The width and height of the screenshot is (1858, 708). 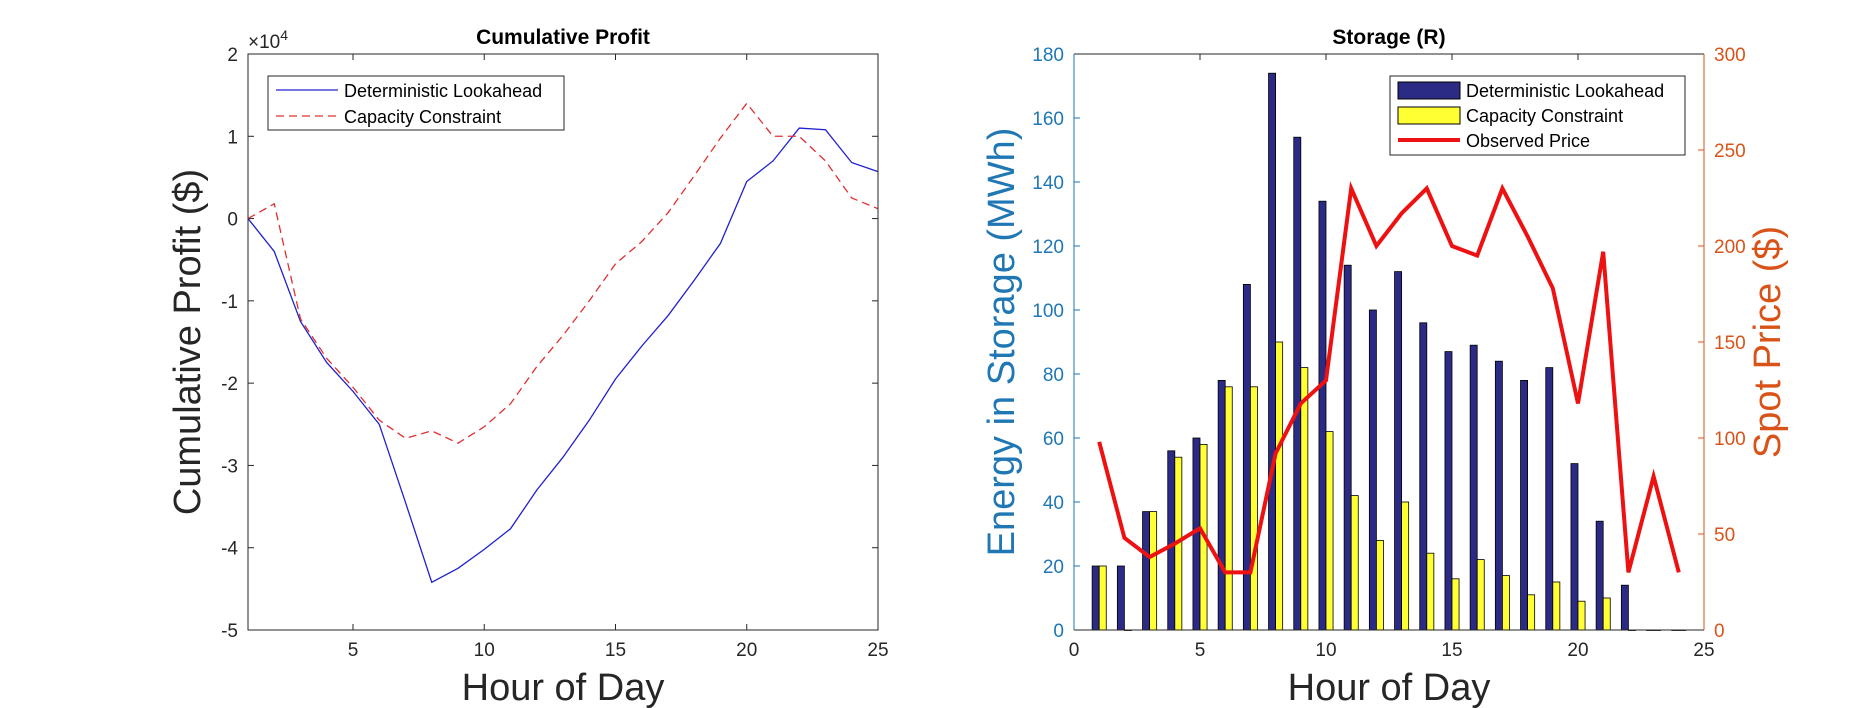 What do you see at coordinates (1388, 37) in the screenshot?
I see `right-chart-title: Storage (R)` at bounding box center [1388, 37].